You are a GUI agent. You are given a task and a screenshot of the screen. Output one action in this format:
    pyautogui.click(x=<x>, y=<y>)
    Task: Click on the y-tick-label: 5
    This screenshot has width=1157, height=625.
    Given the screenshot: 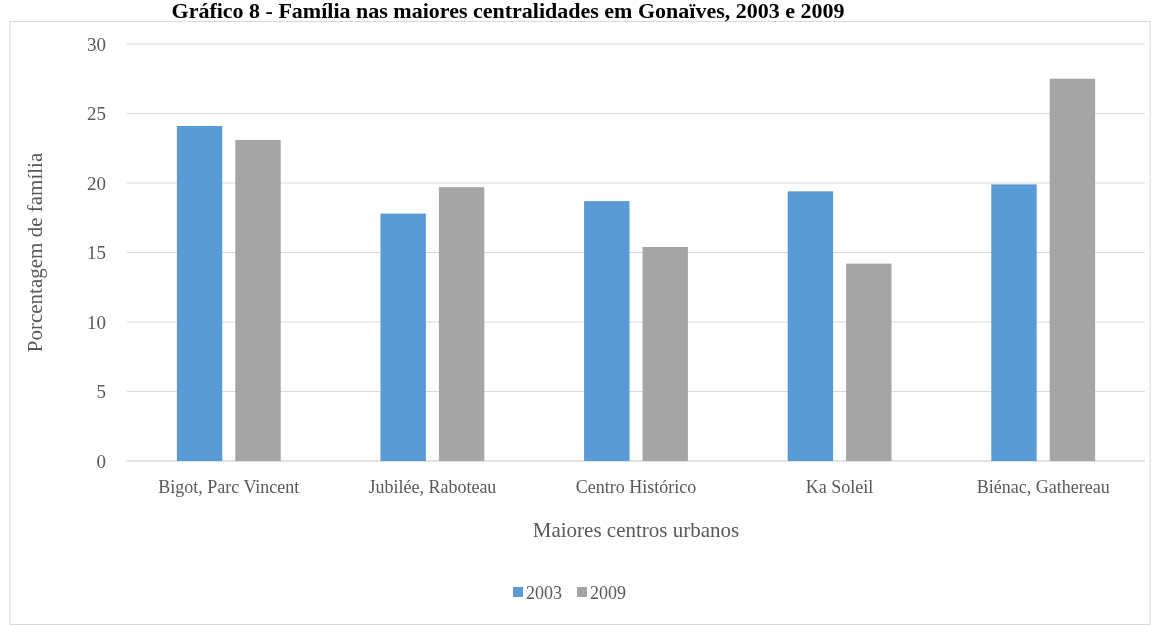 What is the action you would take?
    pyautogui.click(x=101, y=392)
    